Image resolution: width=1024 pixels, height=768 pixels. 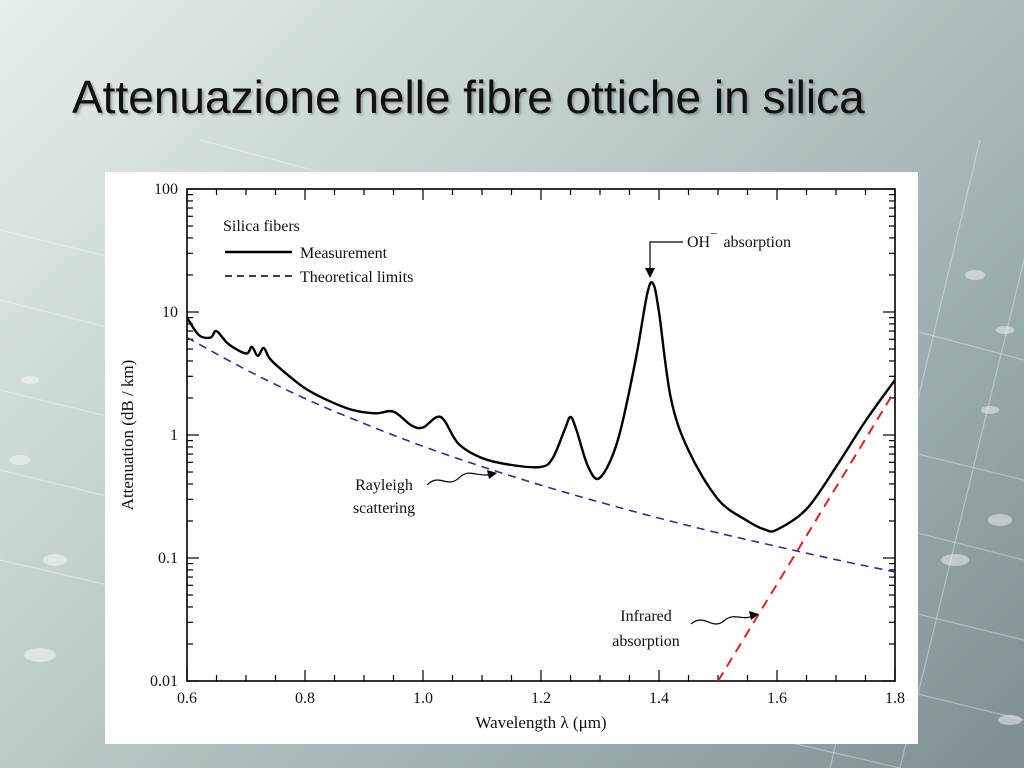 What do you see at coordinates (305, 698) in the screenshot?
I see `x-tick-label: 0.8` at bounding box center [305, 698].